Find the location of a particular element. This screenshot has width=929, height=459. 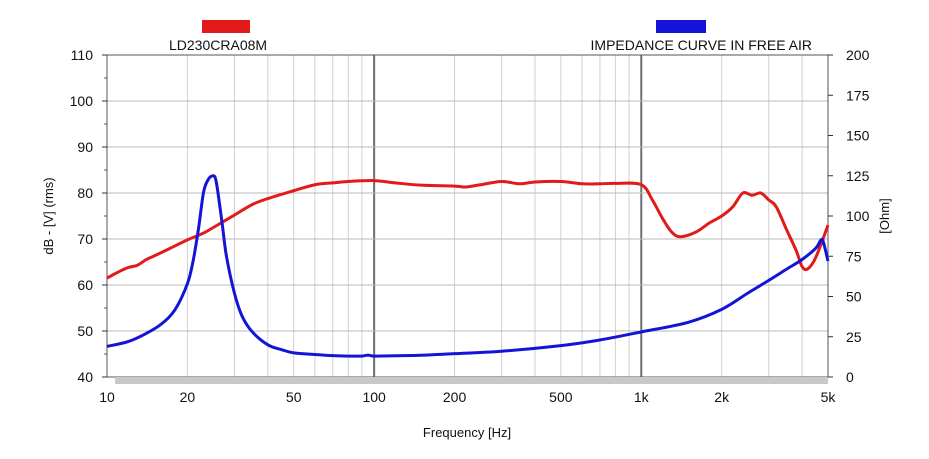

legend-label-blue: IMPEDANCE CURVE IN FREE AIR is located at coordinates (701, 45).